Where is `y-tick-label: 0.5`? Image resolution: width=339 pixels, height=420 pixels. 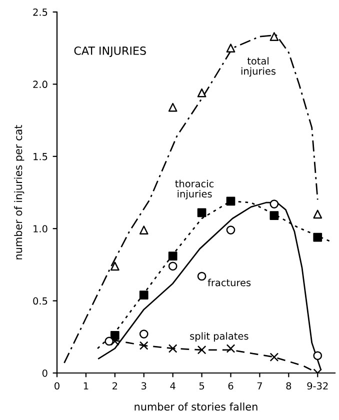
y-tick-label: 0.5 is located at coordinates (40, 301).